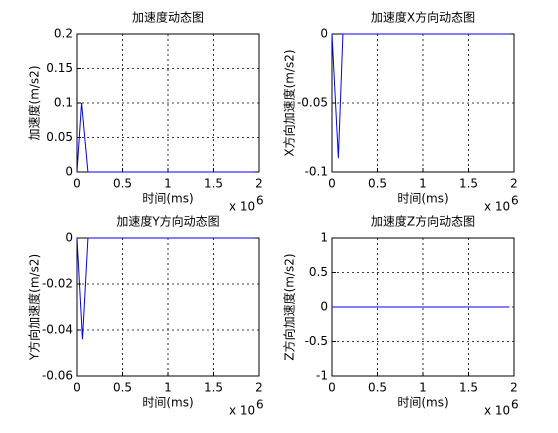 The image size is (558, 433). What do you see at coordinates (34, 307) in the screenshot?
I see `y-axis-label: Y方向加速度(m/s2)` at bounding box center [34, 307].